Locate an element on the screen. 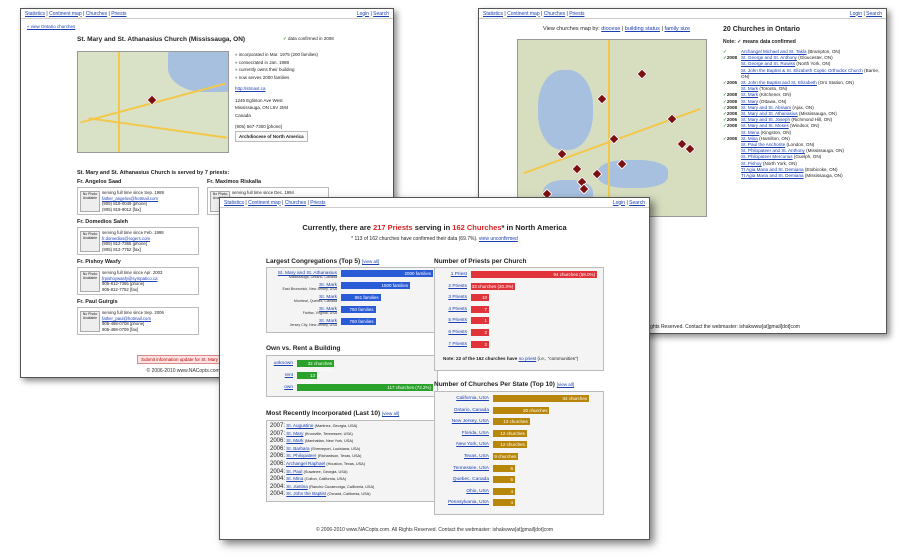 The height and width of the screenshot is (558, 900). bar-row-label: New York, USA is located at coordinates (472, 445).